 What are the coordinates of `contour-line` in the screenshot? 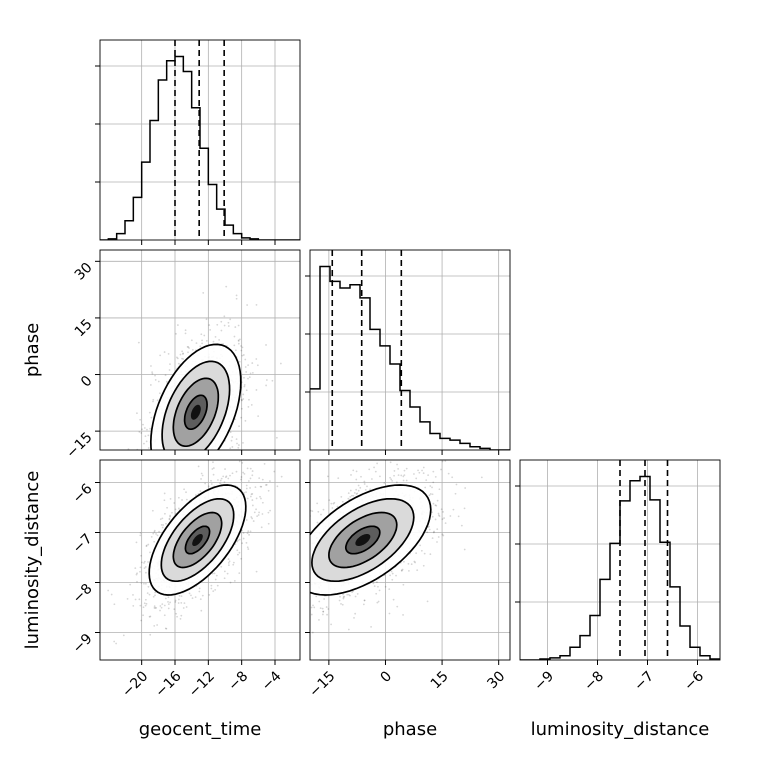 It's located at (197, 540).